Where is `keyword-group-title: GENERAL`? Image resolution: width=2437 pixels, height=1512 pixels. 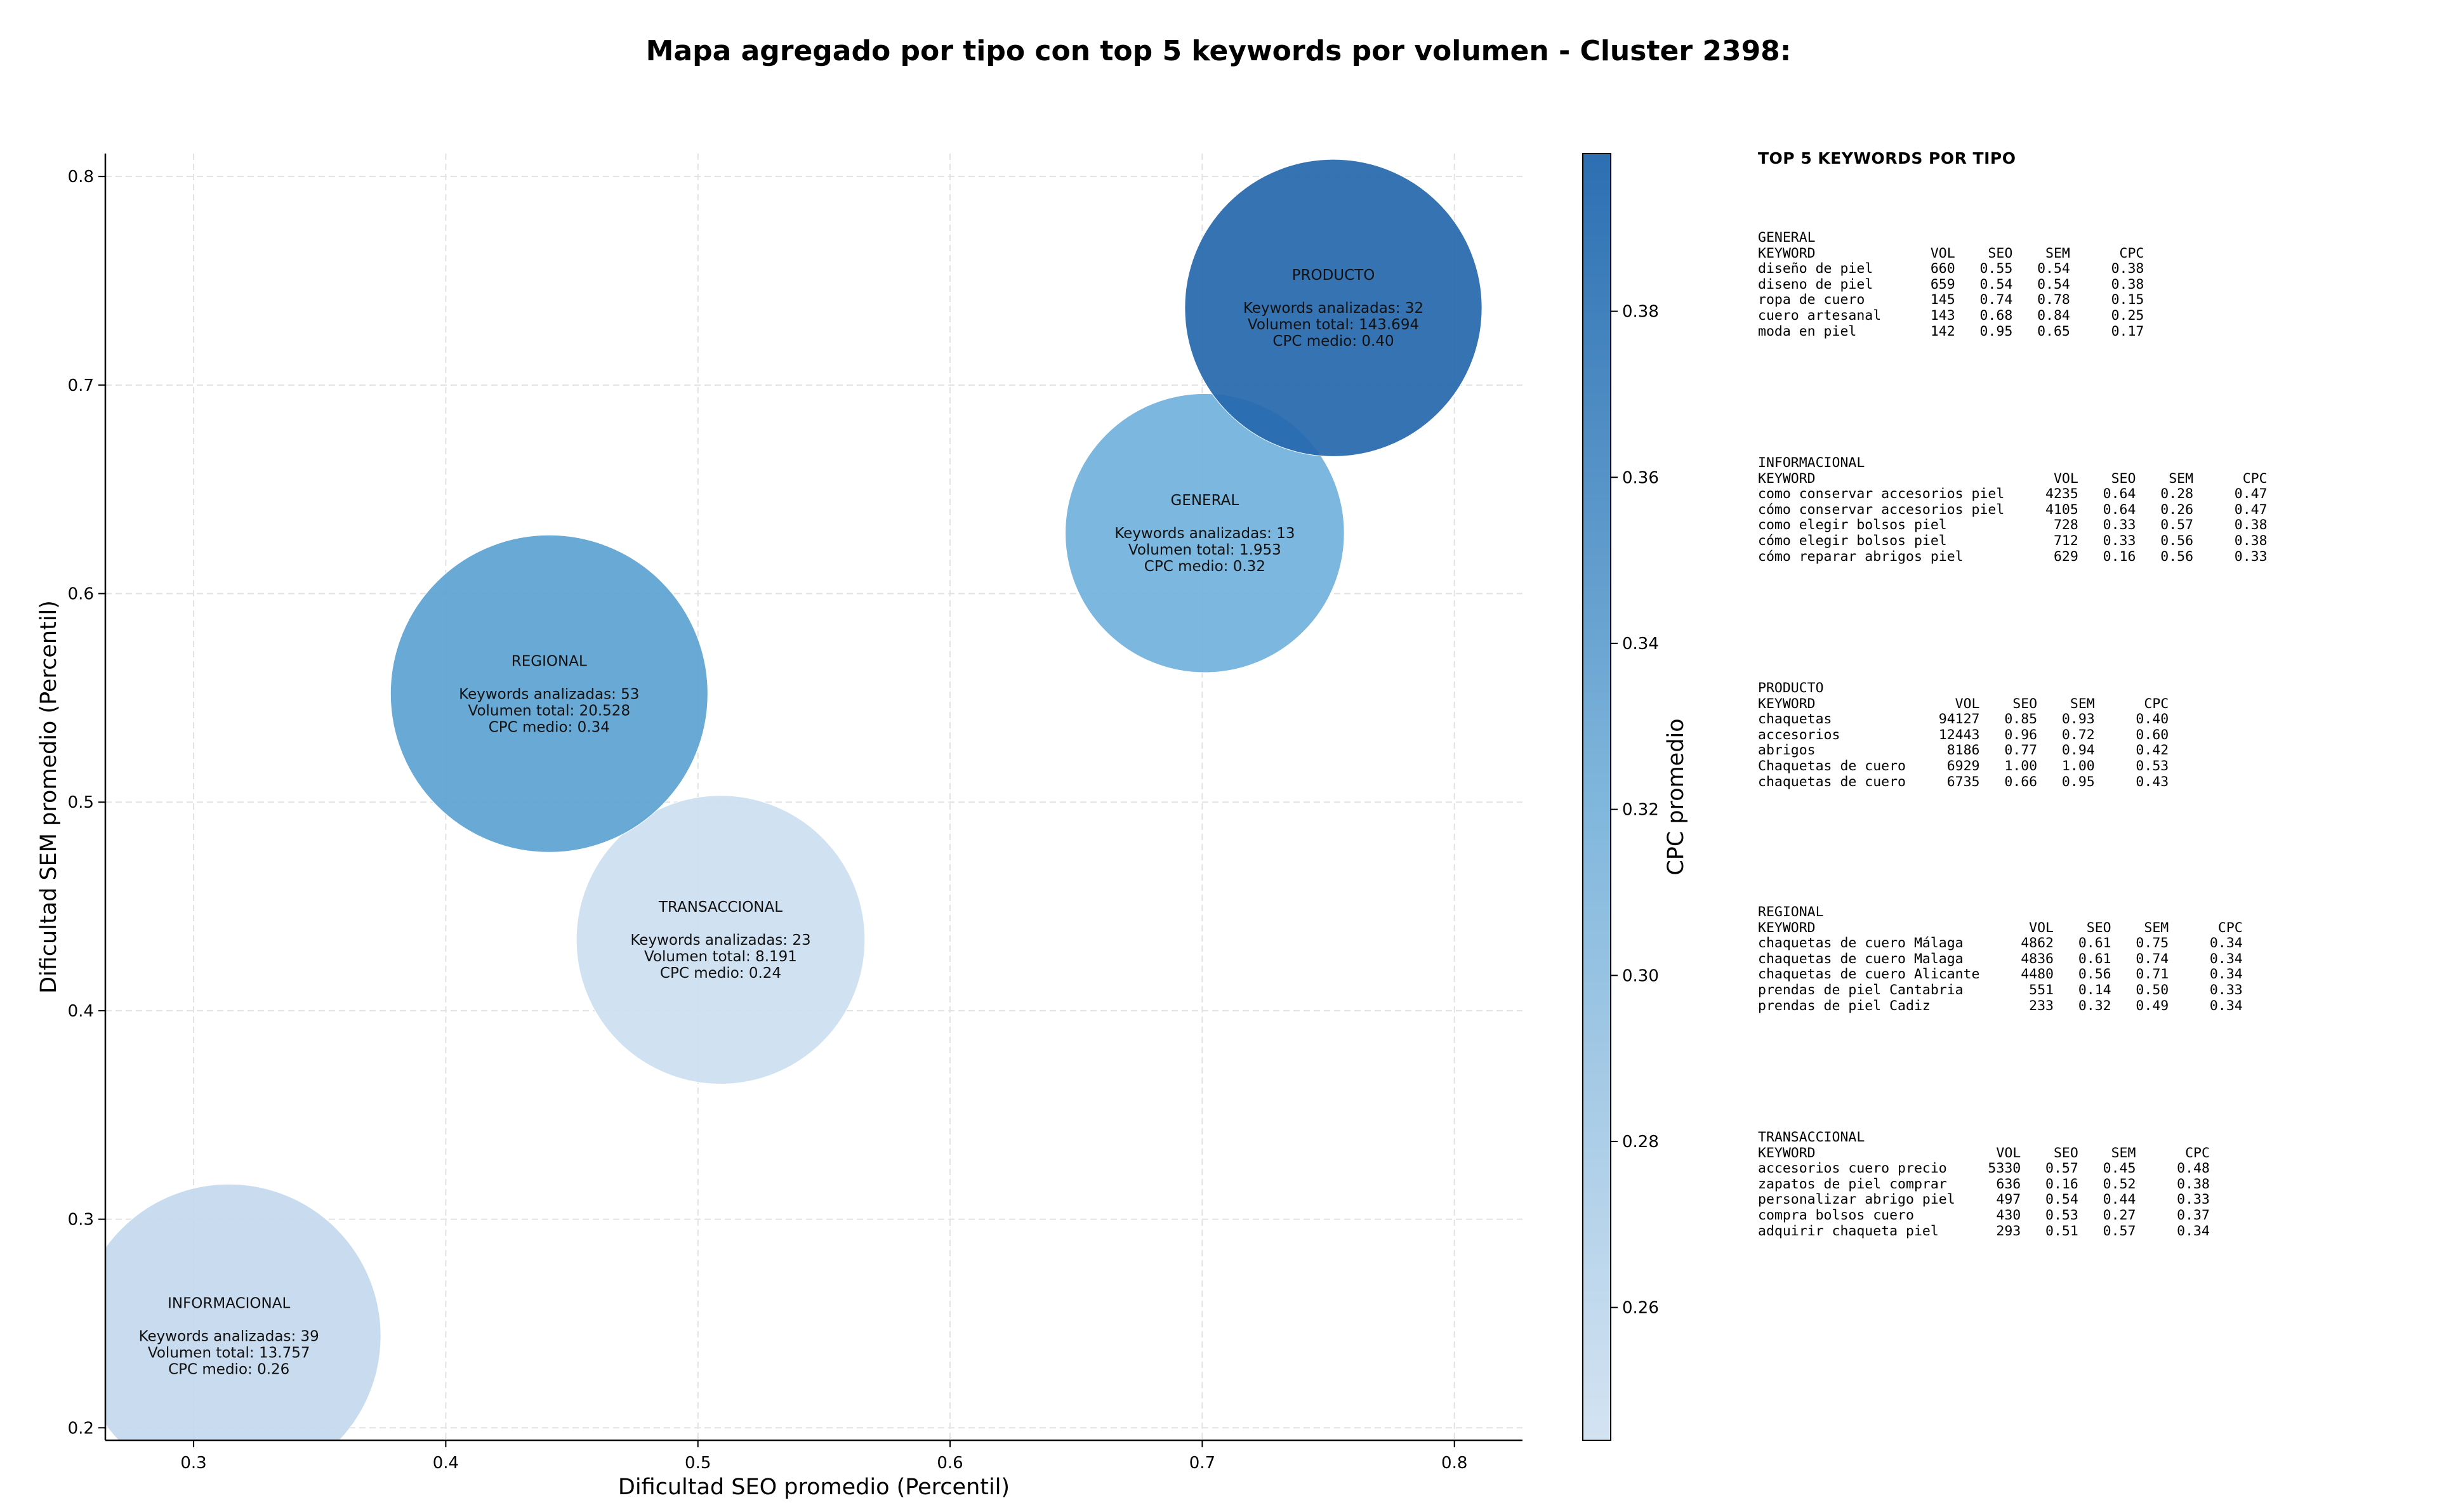 keyword-group-title: GENERAL is located at coordinates (1787, 238).